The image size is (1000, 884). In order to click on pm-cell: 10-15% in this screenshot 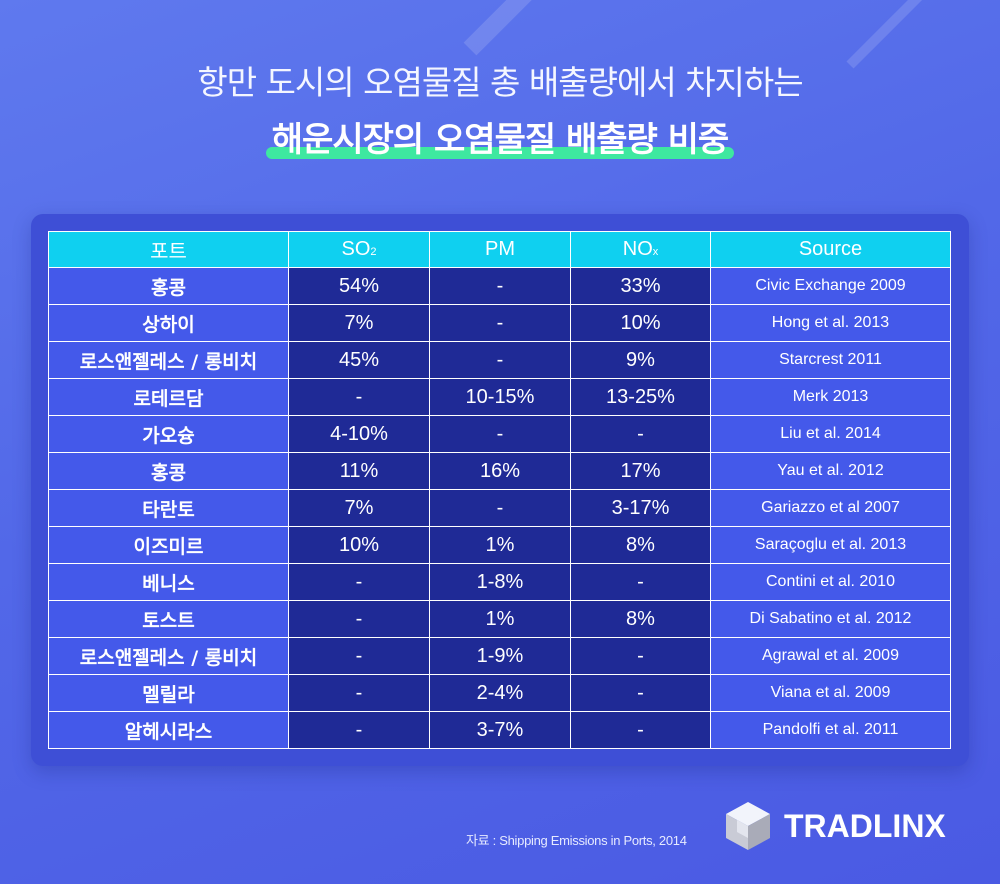, I will do `click(500, 397)`.